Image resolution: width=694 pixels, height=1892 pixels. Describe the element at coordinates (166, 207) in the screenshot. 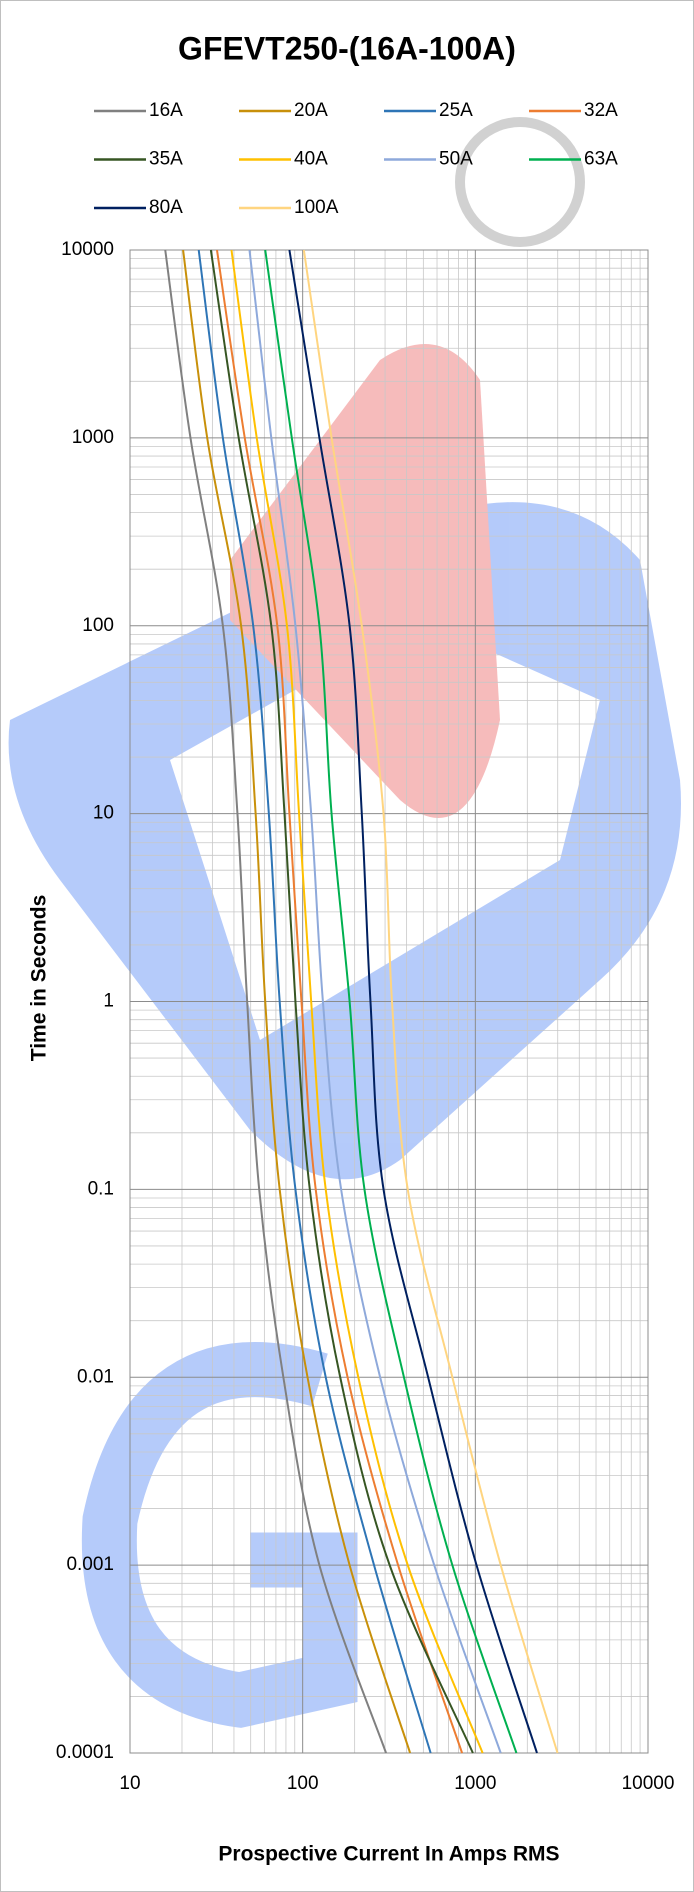

I see `legend-label: 80A` at that location.